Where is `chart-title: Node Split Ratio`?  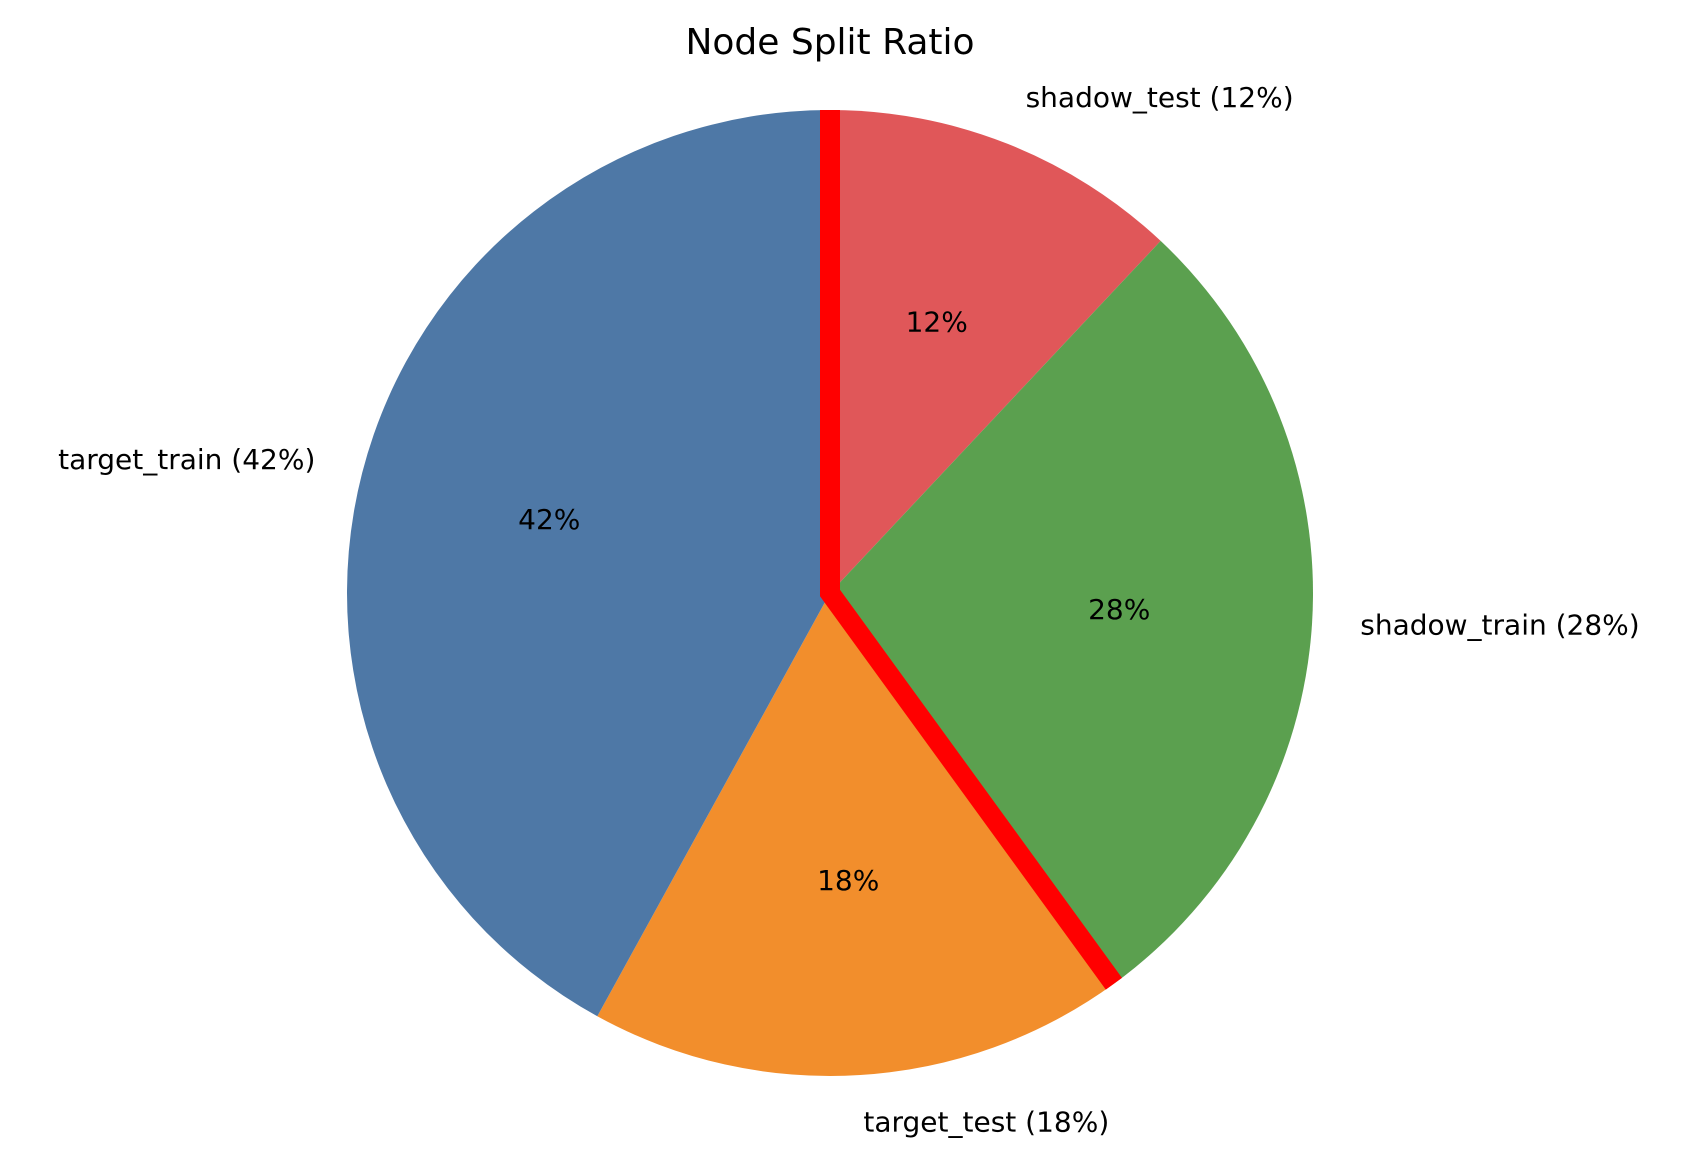 chart-title: Node Split Ratio is located at coordinates (829, 42).